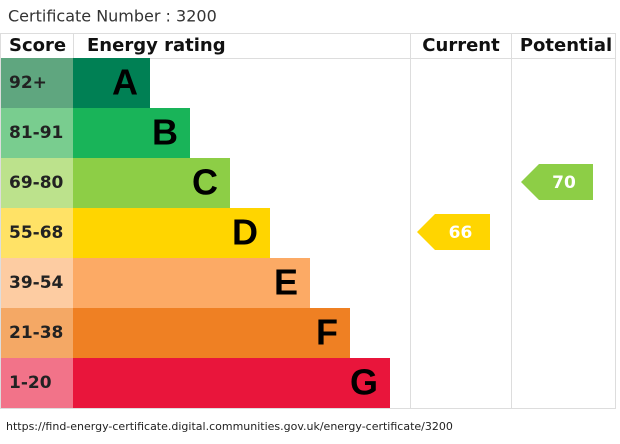 Image resolution: width=620 pixels, height=444 pixels. I want to click on header-potential: Potential, so click(566, 45).